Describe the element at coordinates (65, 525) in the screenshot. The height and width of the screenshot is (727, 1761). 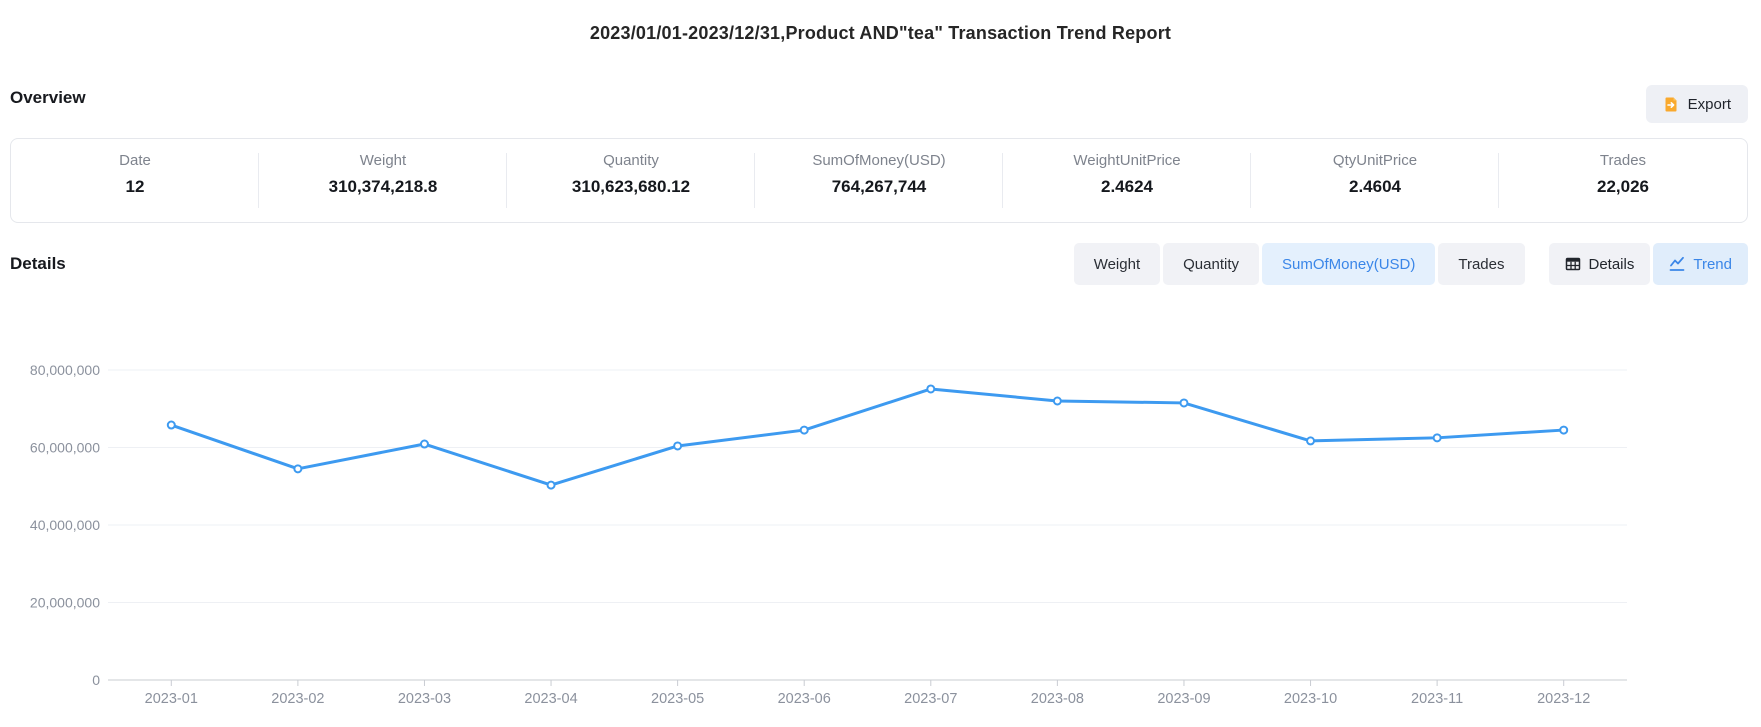
I see `y-axis-label: 40,000,000` at that location.